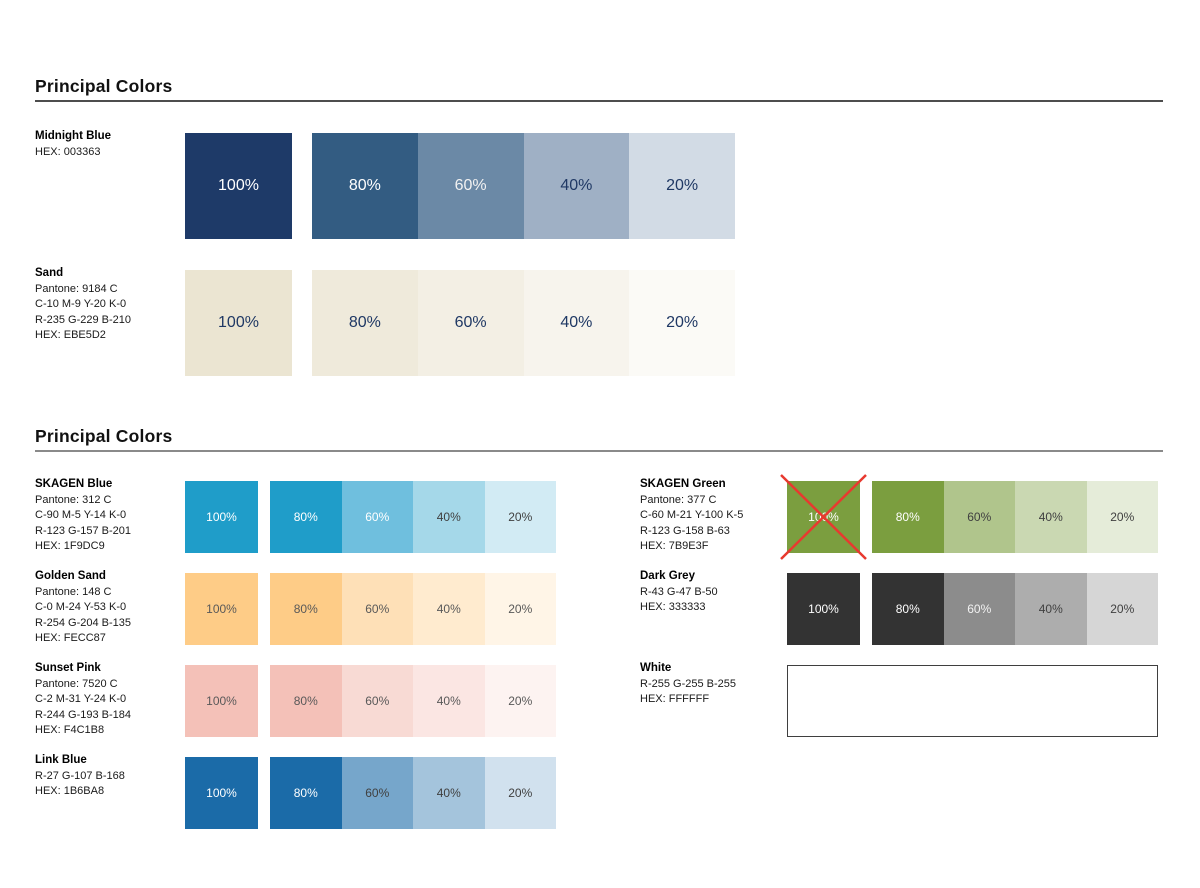  Describe the element at coordinates (972, 701) in the screenshot. I see `white-swatch` at that location.